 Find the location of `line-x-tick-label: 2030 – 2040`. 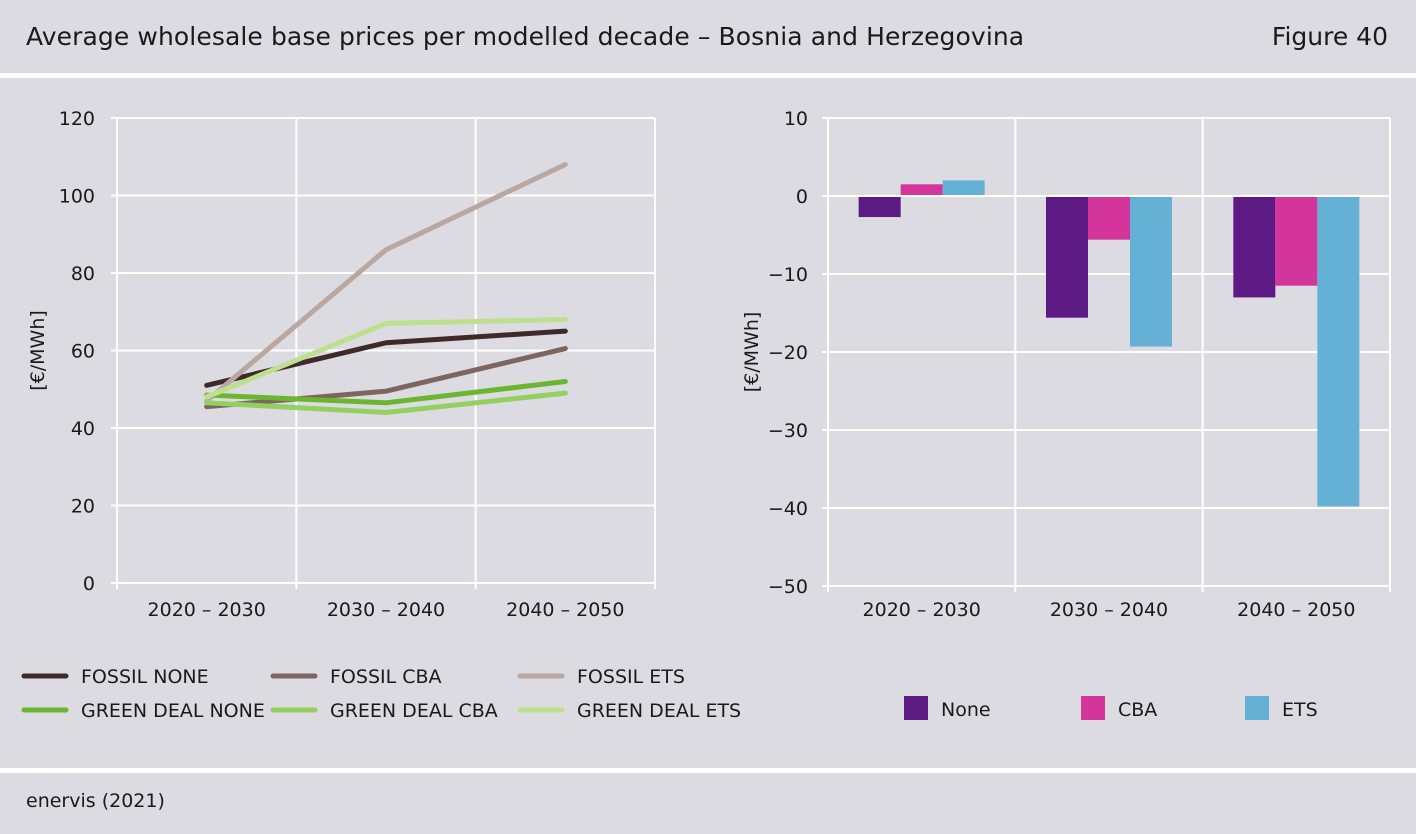

line-x-tick-label: 2030 – 2040 is located at coordinates (386, 610).